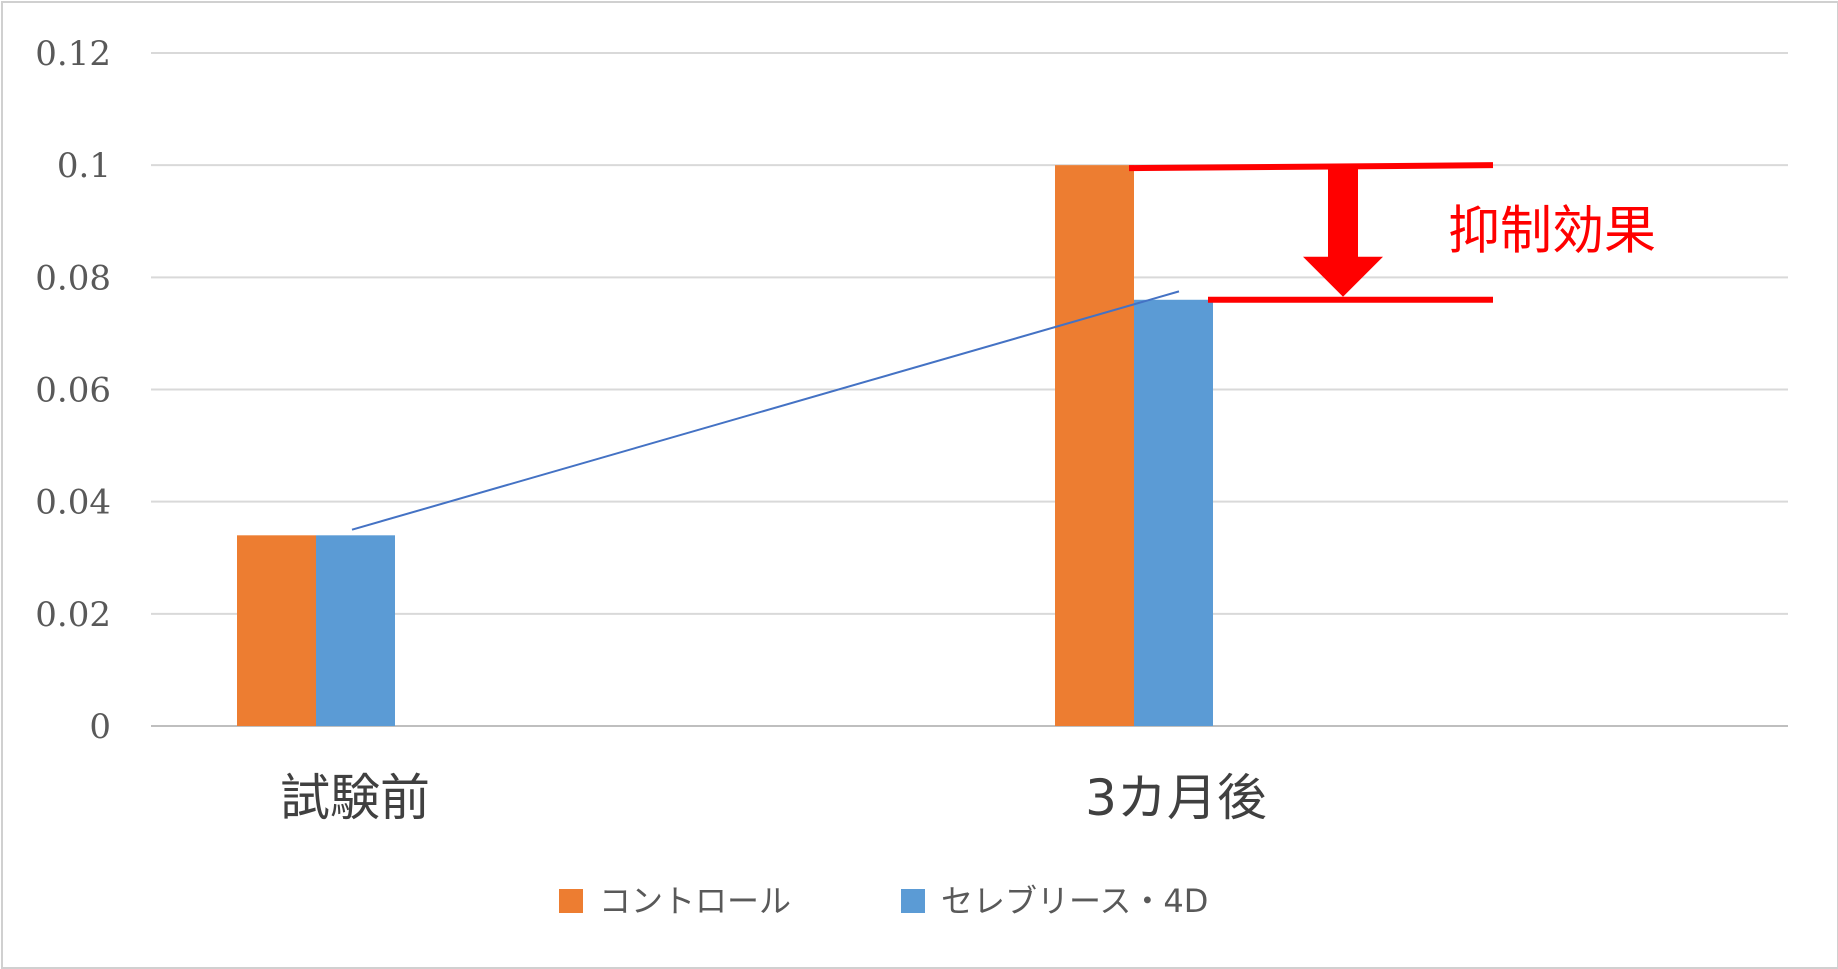 The height and width of the screenshot is (969, 1838). I want to click on trend-line-group, so click(765, 410).